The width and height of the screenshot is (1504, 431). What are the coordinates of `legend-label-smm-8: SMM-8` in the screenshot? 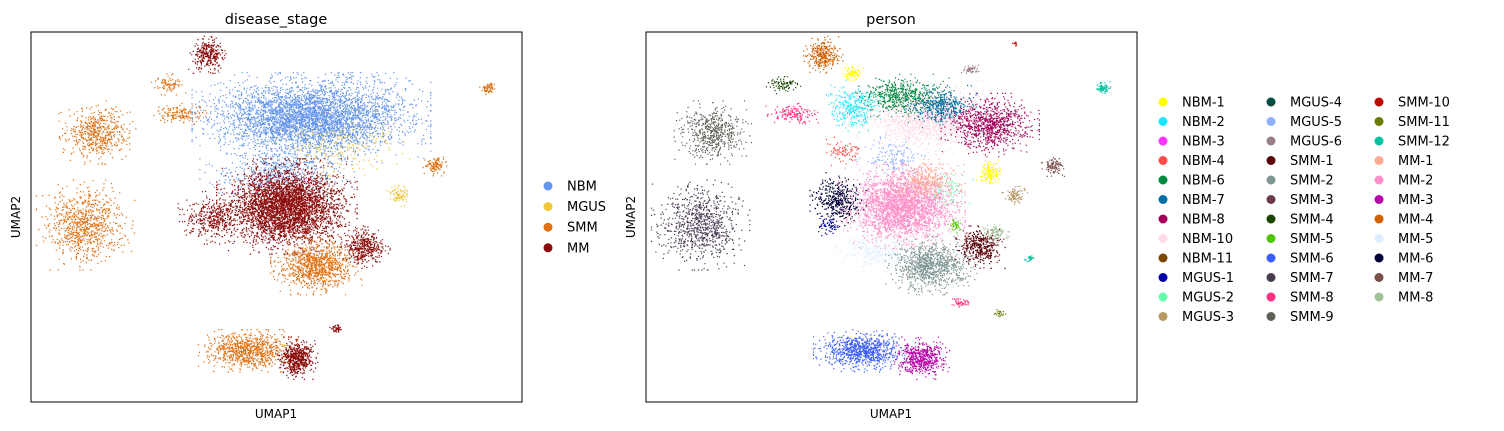 It's located at (1312, 298).